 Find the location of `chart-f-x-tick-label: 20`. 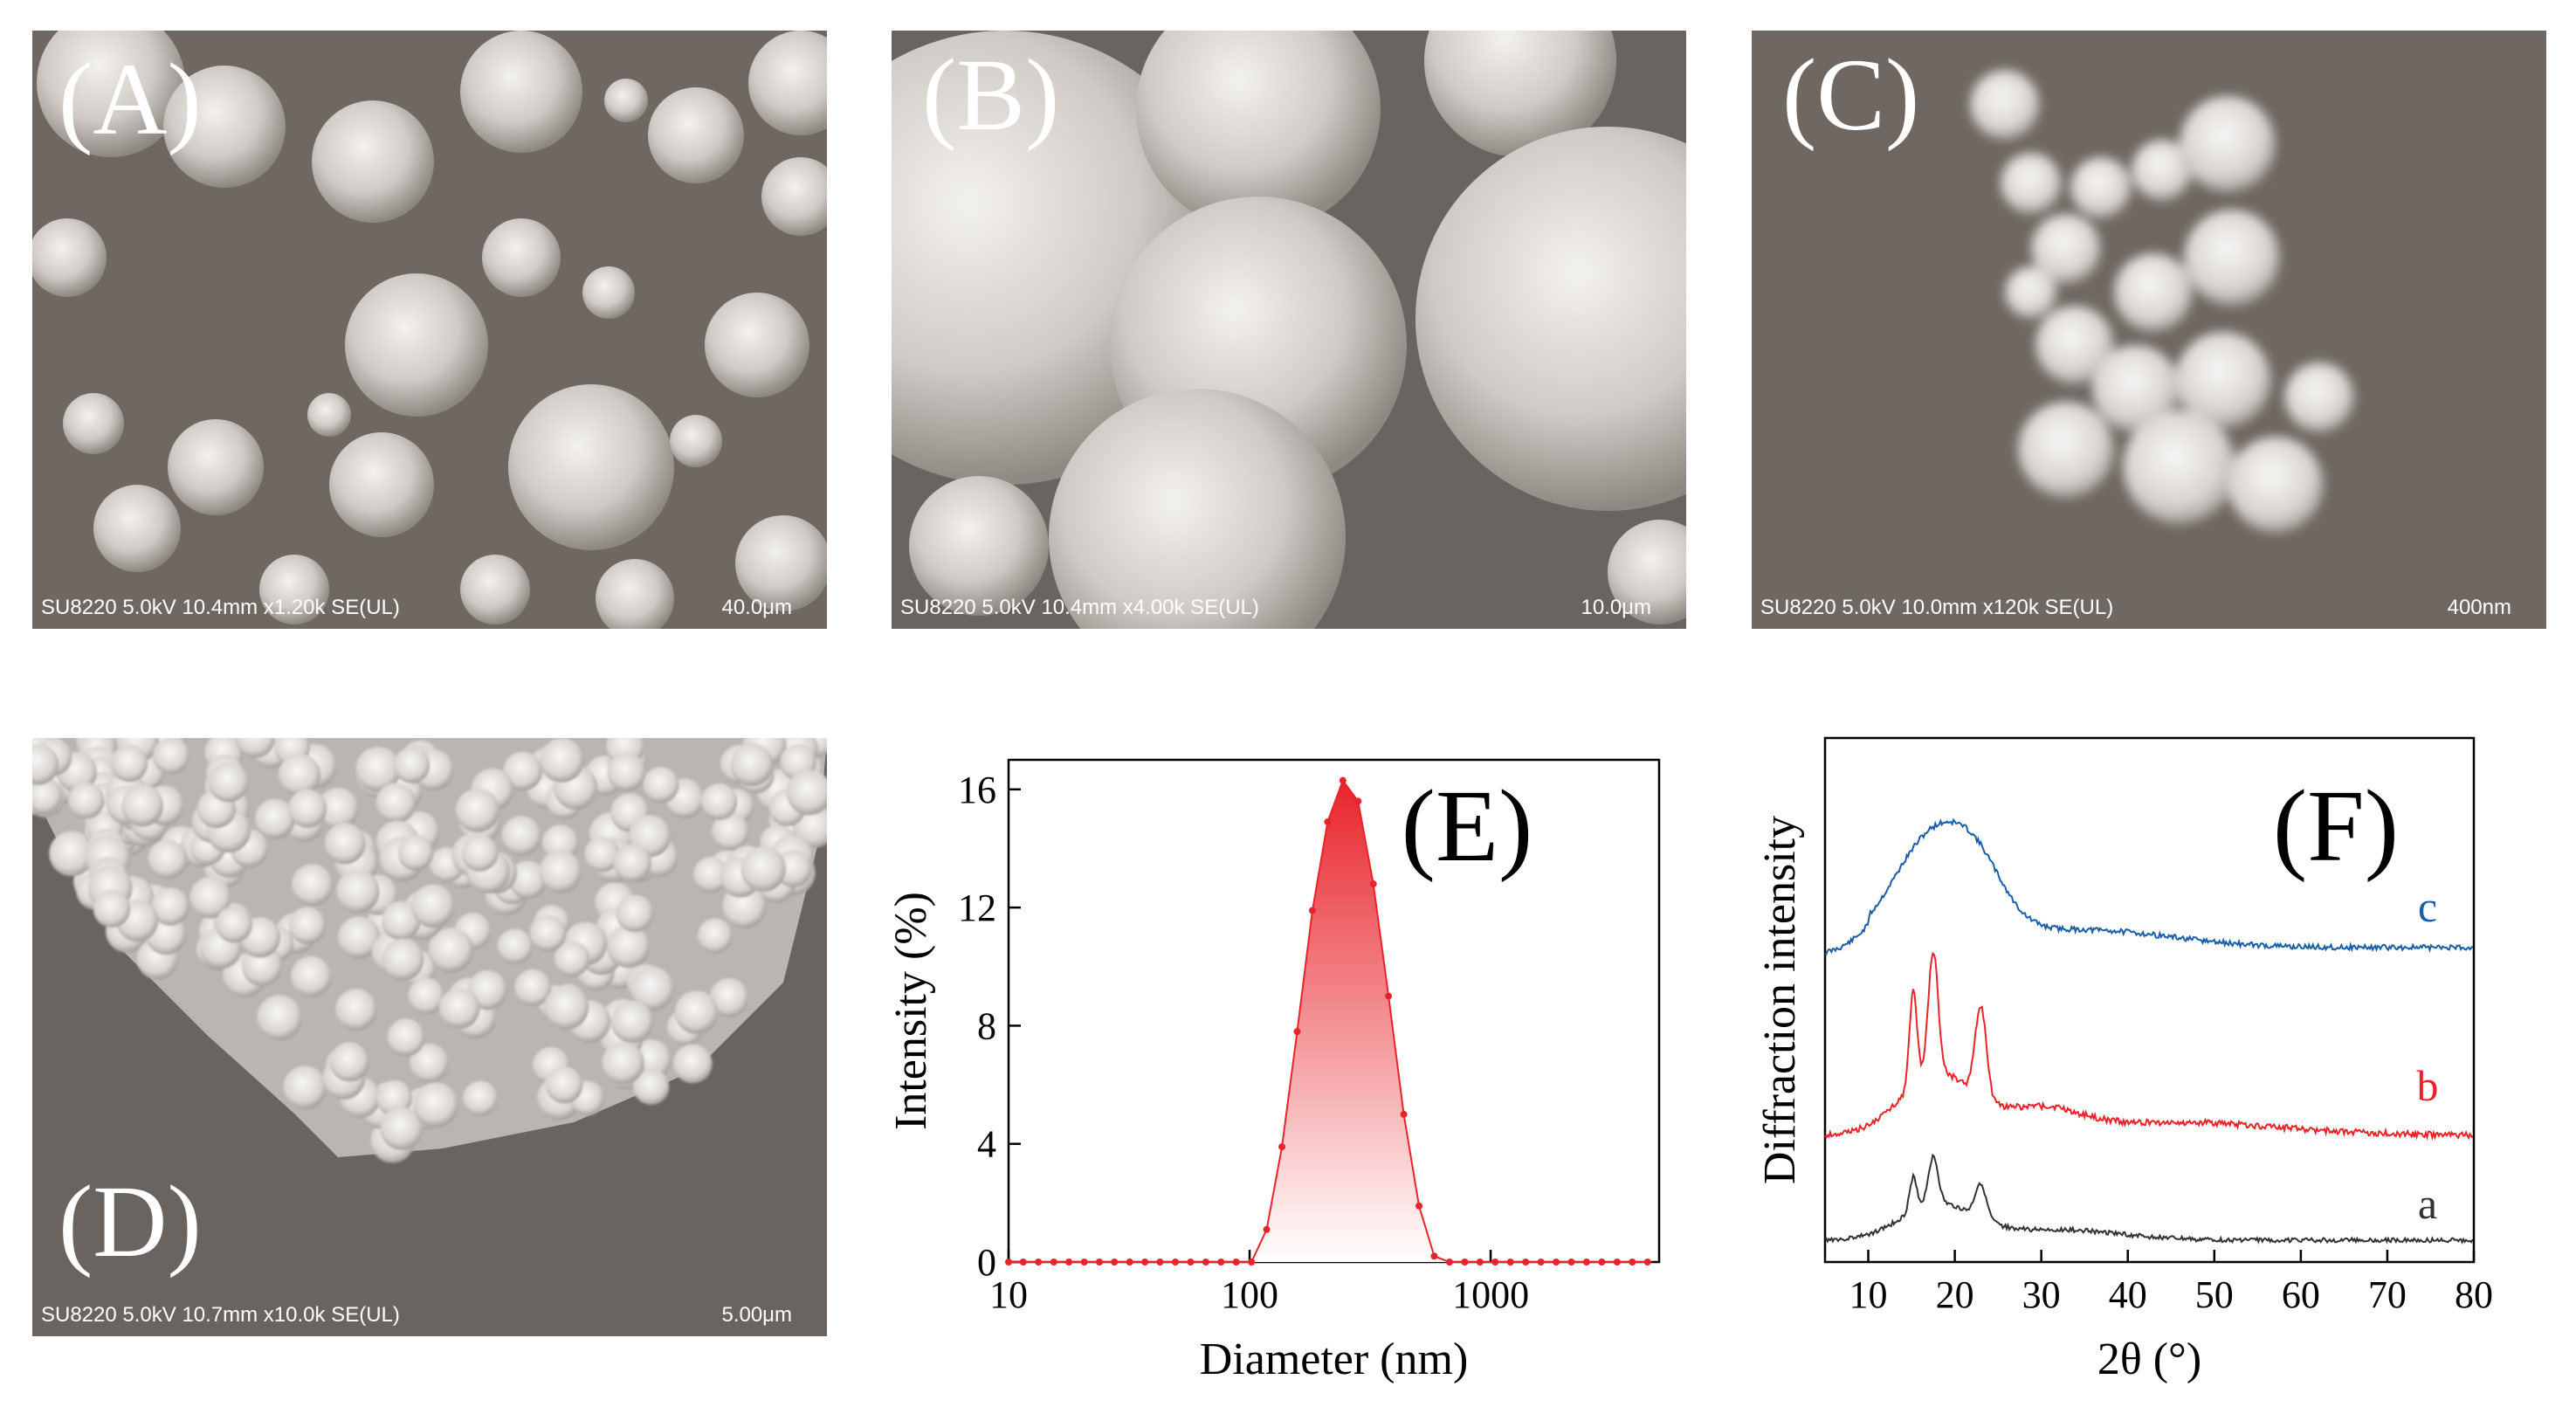

chart-f-x-tick-label: 20 is located at coordinates (1955, 1295).